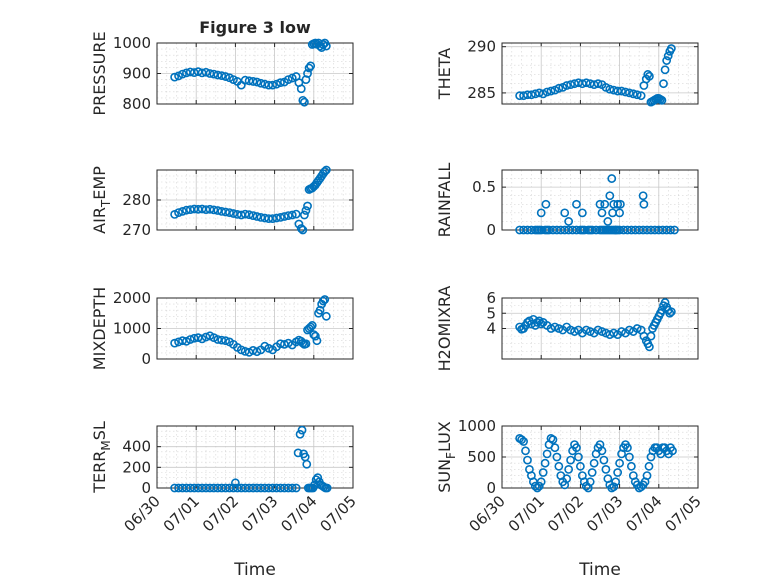 This screenshot has width=778, height=583. What do you see at coordinates (136, 74) in the screenshot?
I see `pressure-y-tick-label: 900` at bounding box center [136, 74].